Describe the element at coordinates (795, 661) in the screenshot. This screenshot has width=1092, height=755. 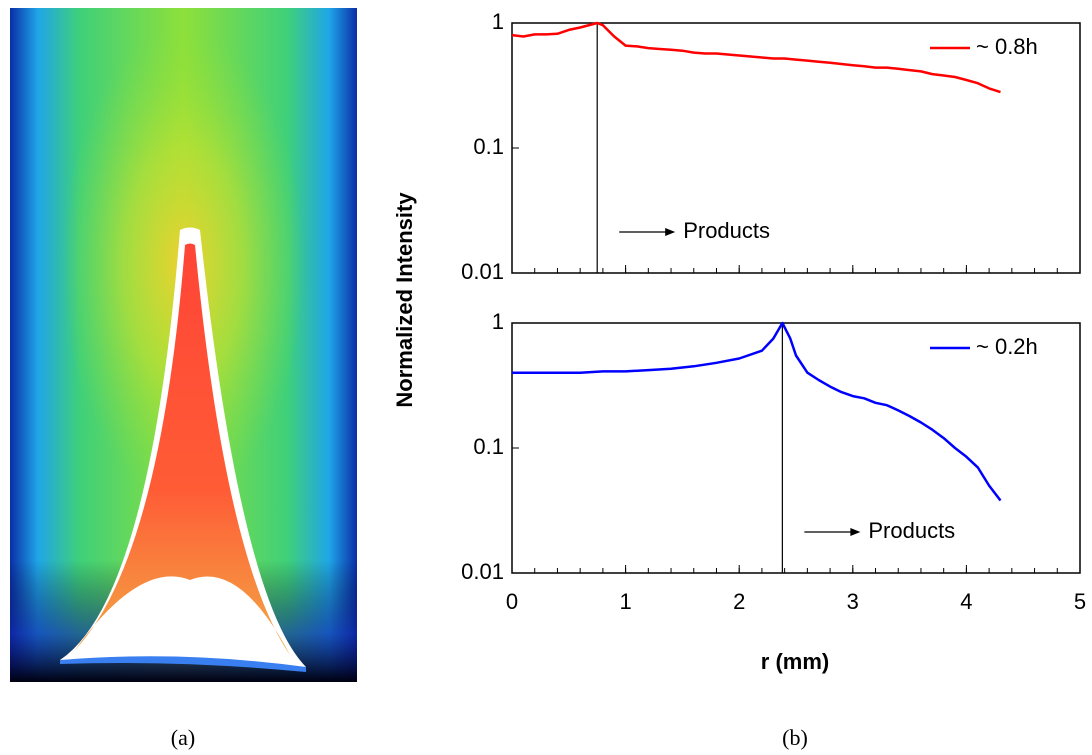
I see `x-axis-label: r (mm)` at that location.